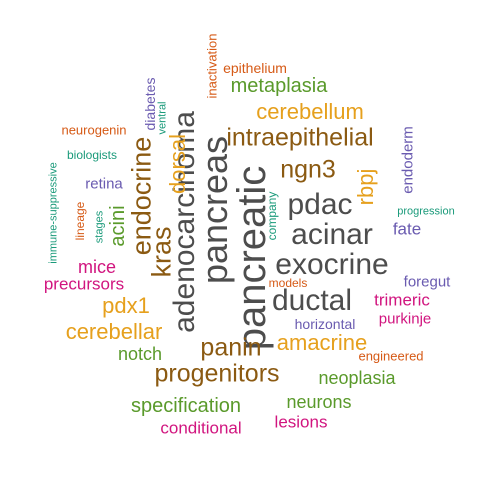  What do you see at coordinates (332, 264) in the screenshot?
I see `word-exocrine: exocrine` at bounding box center [332, 264].